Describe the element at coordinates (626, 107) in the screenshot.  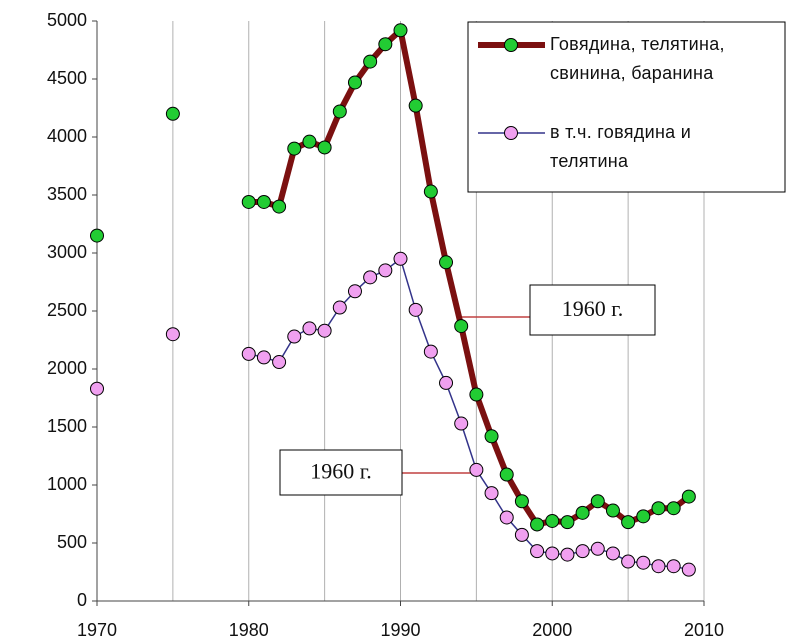
I see `legend-box` at that location.